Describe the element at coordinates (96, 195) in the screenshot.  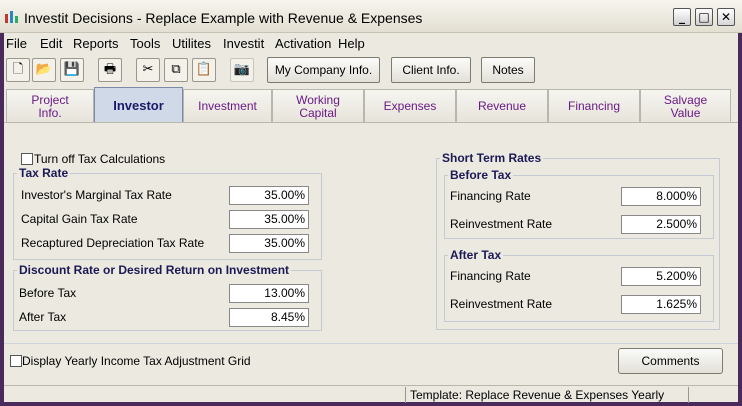
I see `marginal-tax-label: Investor's Marginal Tax Rate` at that location.